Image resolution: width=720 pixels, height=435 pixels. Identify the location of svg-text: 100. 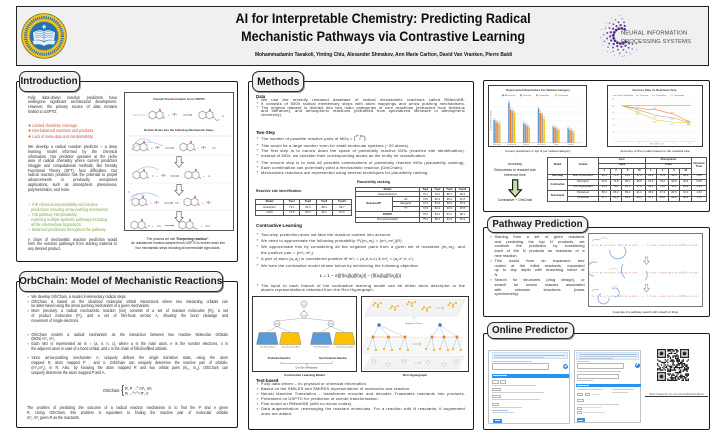
(613, 106).